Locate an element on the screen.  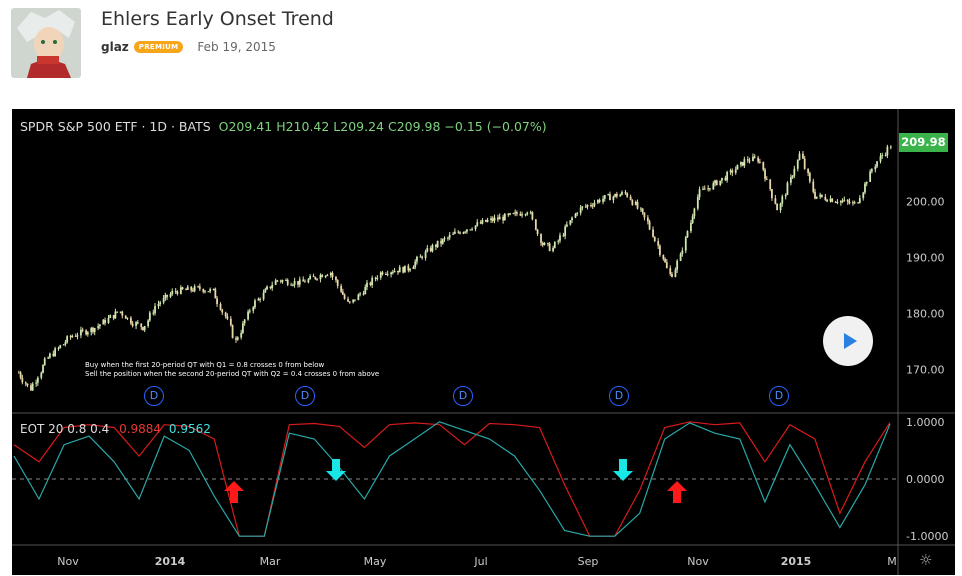
author-avatar is located at coordinates (46, 43).